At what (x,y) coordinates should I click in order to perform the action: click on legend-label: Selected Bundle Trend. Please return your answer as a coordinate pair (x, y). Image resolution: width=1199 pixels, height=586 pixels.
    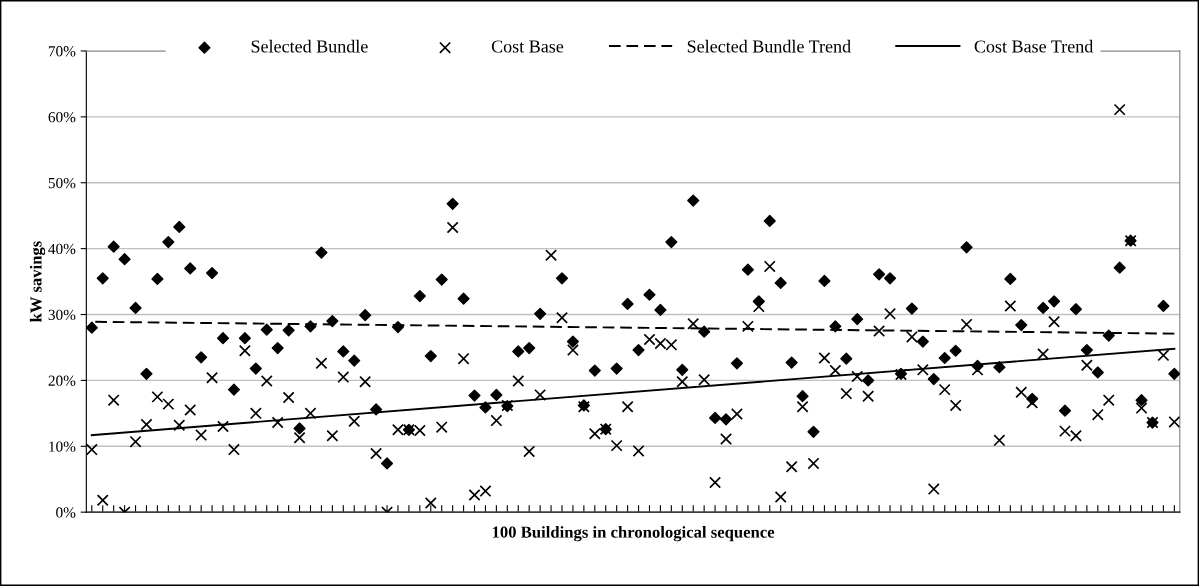
    Looking at the image, I should click on (769, 46).